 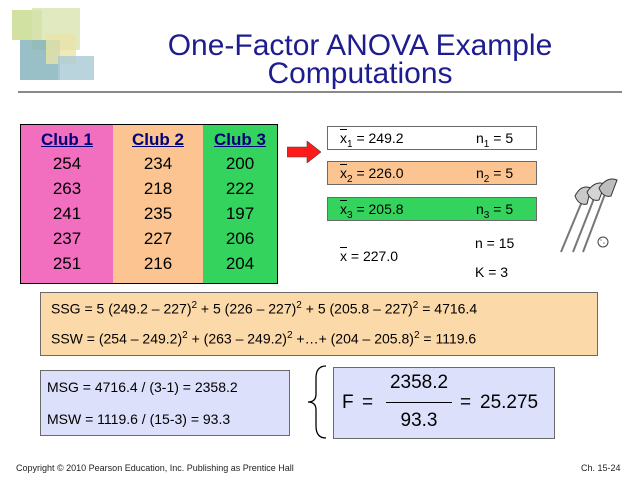 What do you see at coordinates (240, 213) in the screenshot?
I see `club3-value: 197` at bounding box center [240, 213].